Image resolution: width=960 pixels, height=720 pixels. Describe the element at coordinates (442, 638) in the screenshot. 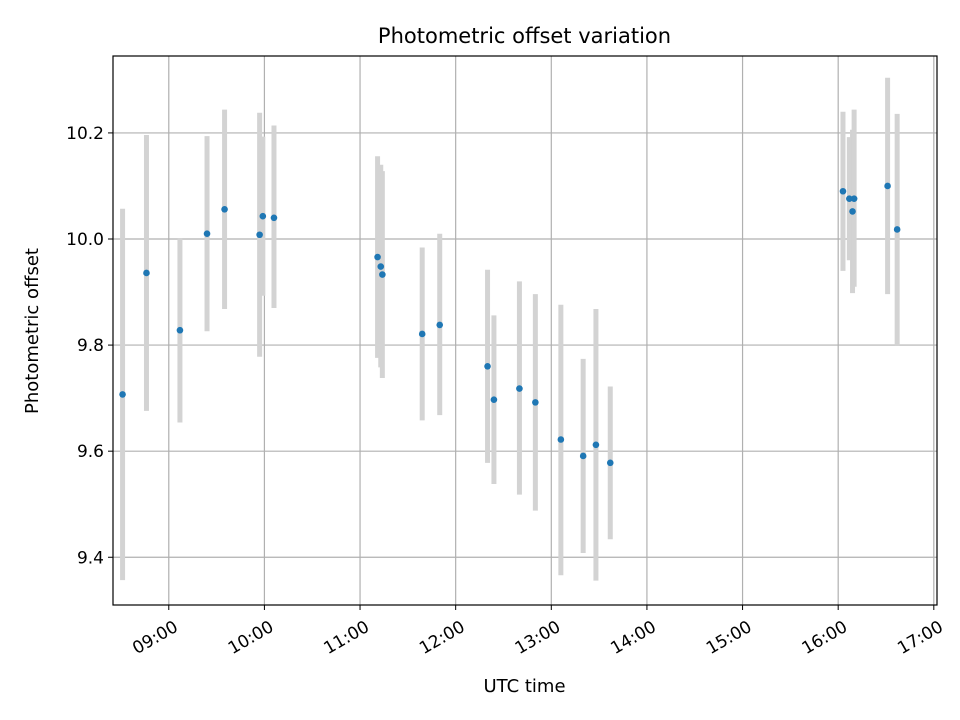

I see `x-tick-label: 12:00` at that location.